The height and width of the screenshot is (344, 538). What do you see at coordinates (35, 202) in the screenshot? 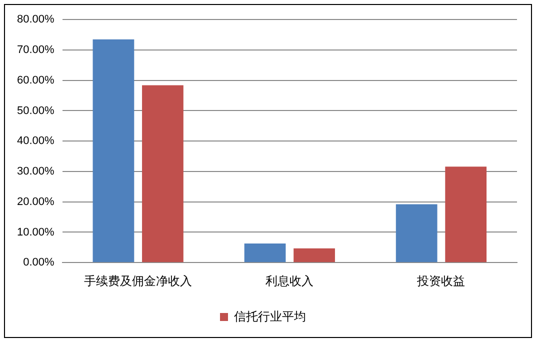
I see `y-tick-label: 20.00%` at bounding box center [35, 202].